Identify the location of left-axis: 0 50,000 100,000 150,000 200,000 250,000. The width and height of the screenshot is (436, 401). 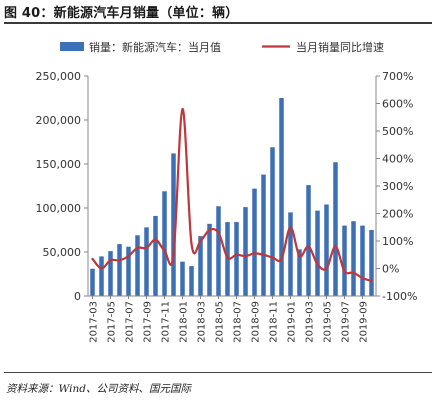
(62, 186).